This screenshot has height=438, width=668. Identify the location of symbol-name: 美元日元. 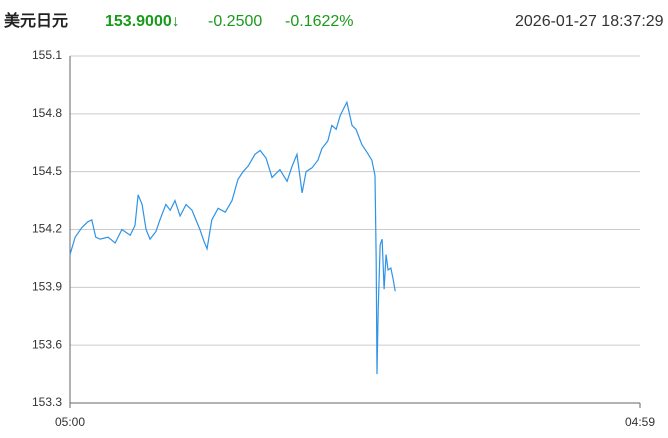
(36, 20).